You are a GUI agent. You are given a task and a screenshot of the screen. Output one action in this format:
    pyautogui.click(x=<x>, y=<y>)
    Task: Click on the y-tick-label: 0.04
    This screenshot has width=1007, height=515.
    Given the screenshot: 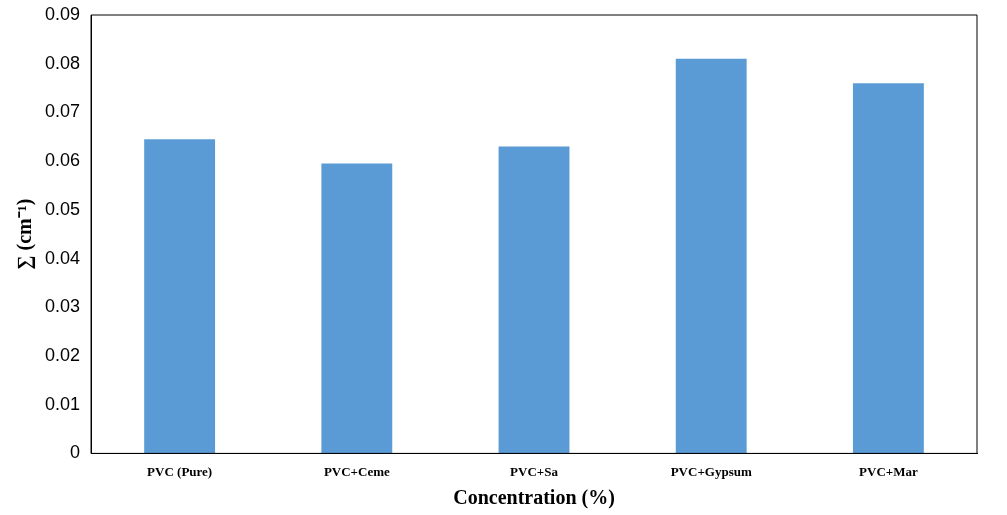 What is the action you would take?
    pyautogui.click(x=62, y=257)
    